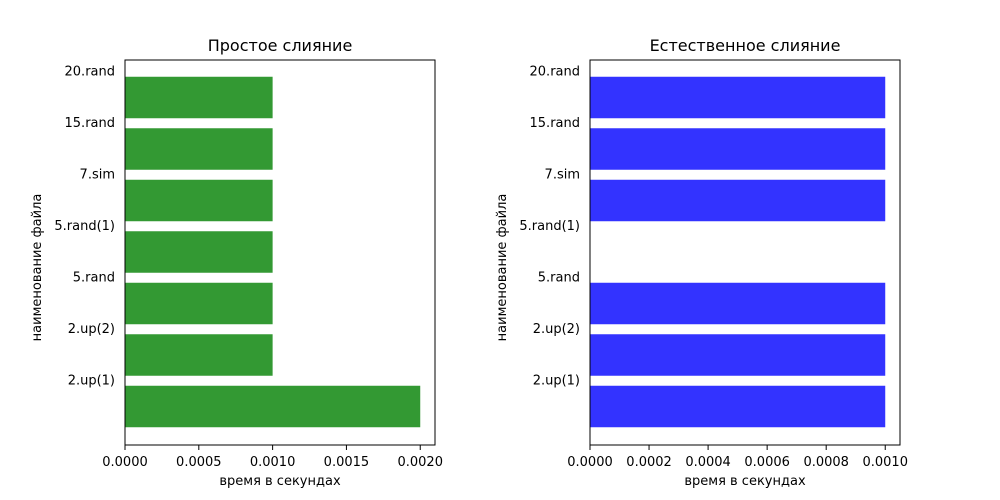 This screenshot has width=1000, height=500. I want to click on x-tick-label: 0.0006, so click(767, 462).